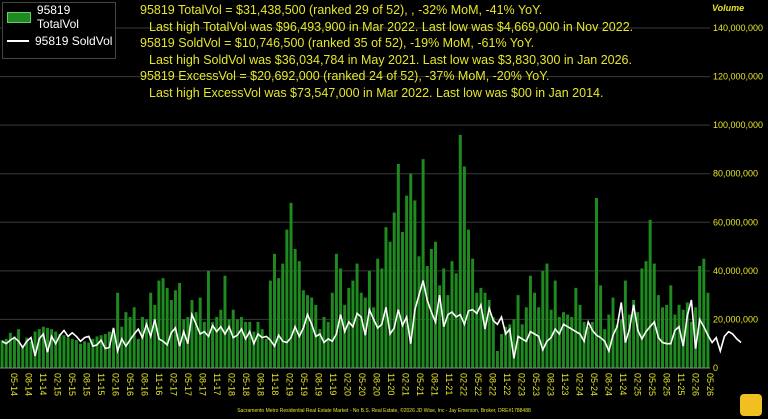 Image resolution: width=768 pixels, height=419 pixels. I want to click on logo-icon, so click(751, 405).